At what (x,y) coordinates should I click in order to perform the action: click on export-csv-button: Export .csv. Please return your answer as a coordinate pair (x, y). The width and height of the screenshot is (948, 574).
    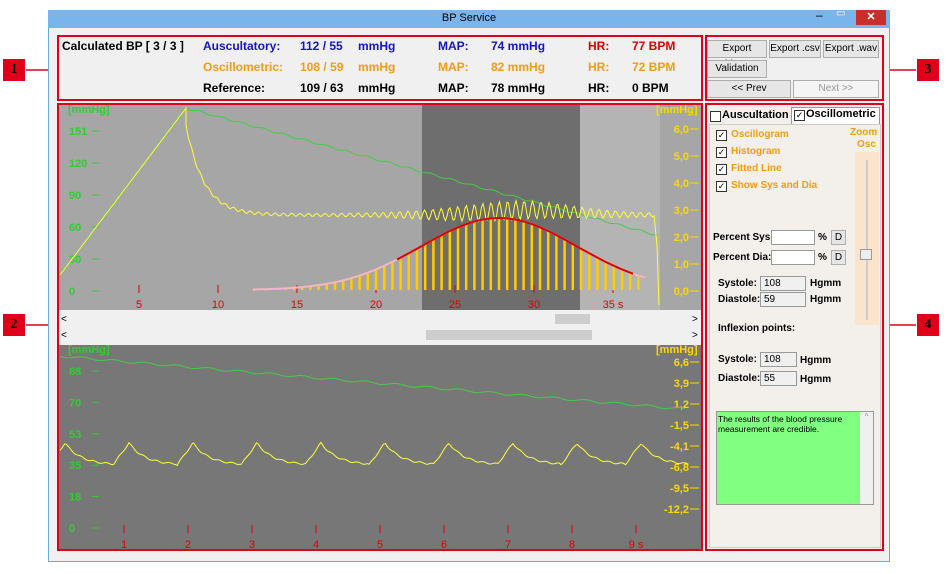
    Looking at the image, I should click on (795, 49).